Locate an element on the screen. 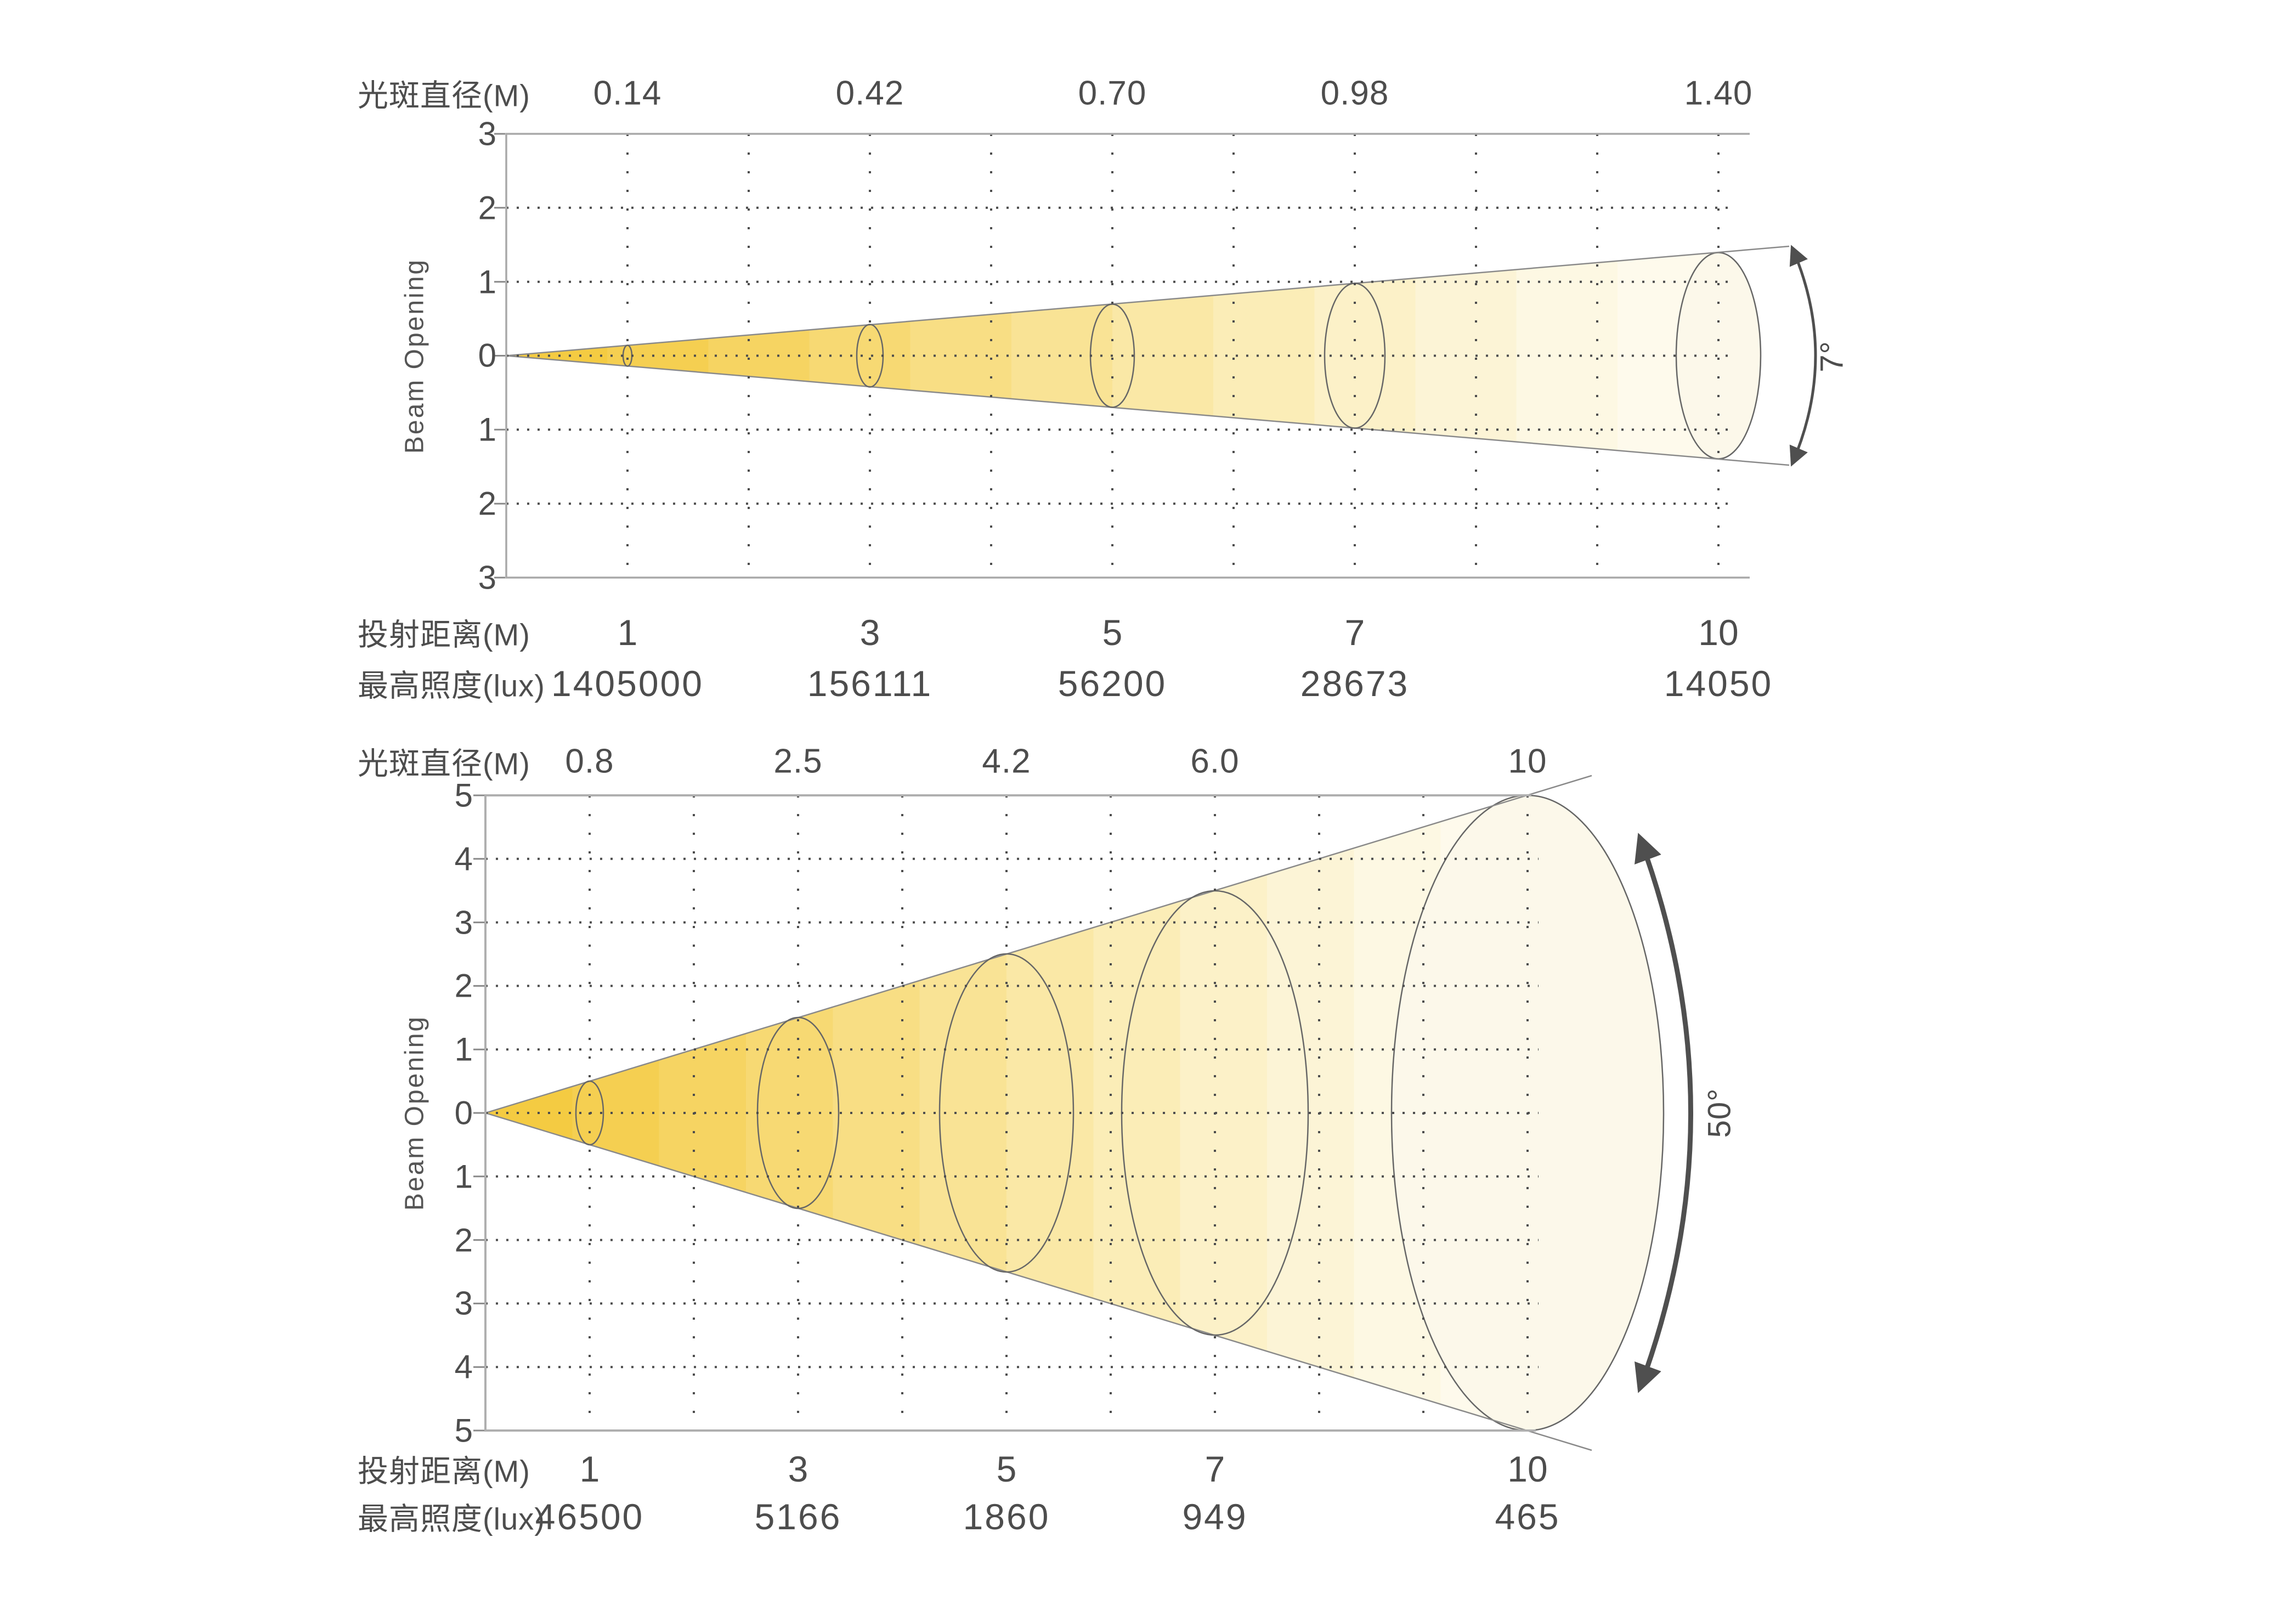 This screenshot has width=2296, height=1611. illuminance-value: 1860 is located at coordinates (1006, 1516).